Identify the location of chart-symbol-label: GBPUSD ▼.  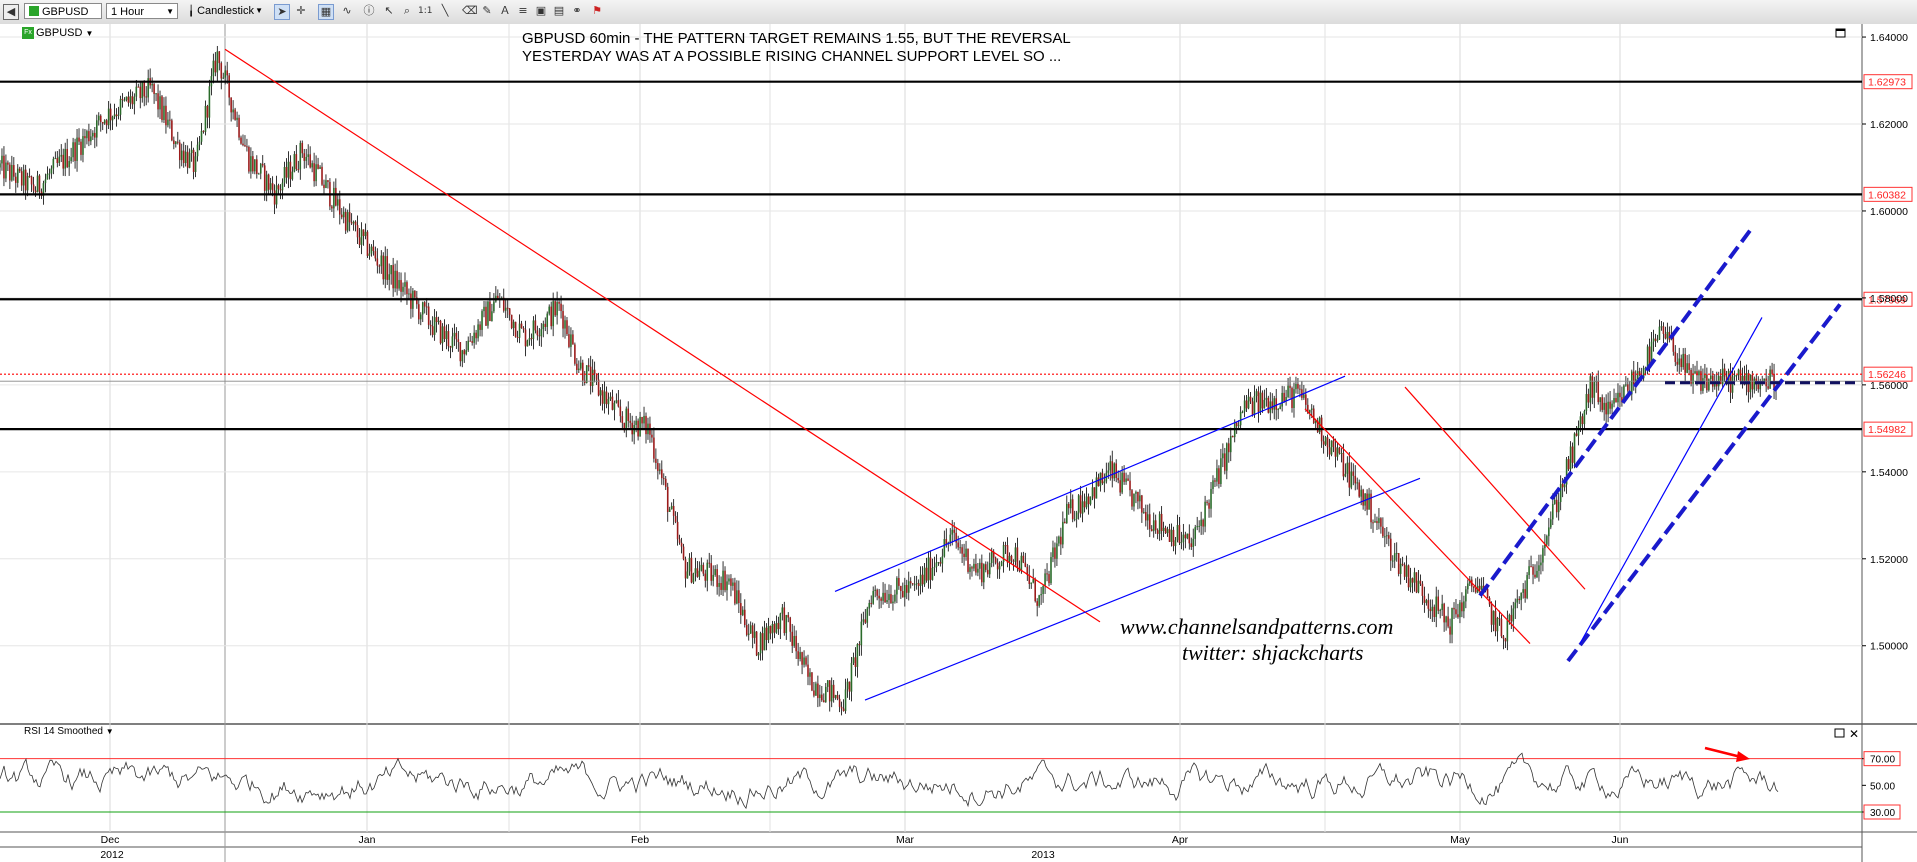
(64, 33).